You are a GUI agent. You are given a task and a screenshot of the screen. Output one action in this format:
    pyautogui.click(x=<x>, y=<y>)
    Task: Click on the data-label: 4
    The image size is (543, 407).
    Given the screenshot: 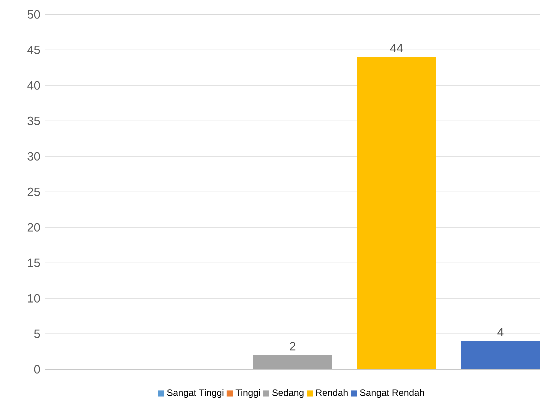 What is the action you would take?
    pyautogui.click(x=501, y=332)
    